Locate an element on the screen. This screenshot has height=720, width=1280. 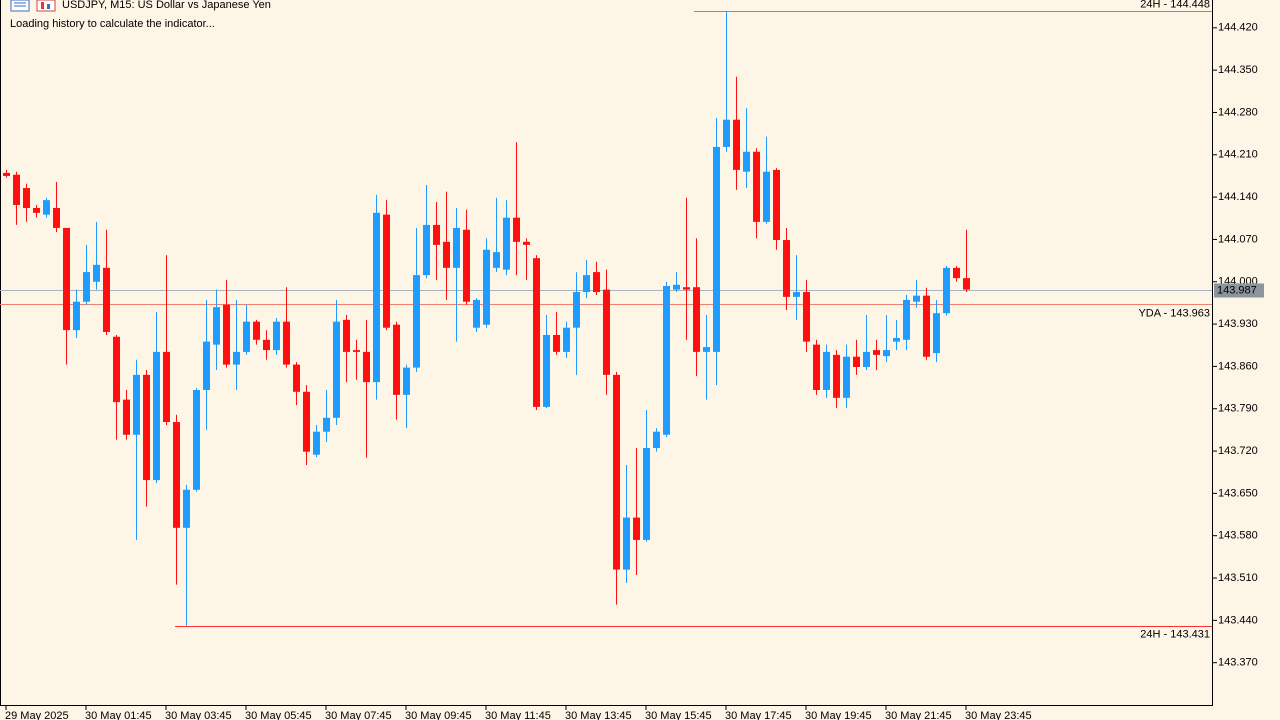
current-price-box is located at coordinates (1239, 290).